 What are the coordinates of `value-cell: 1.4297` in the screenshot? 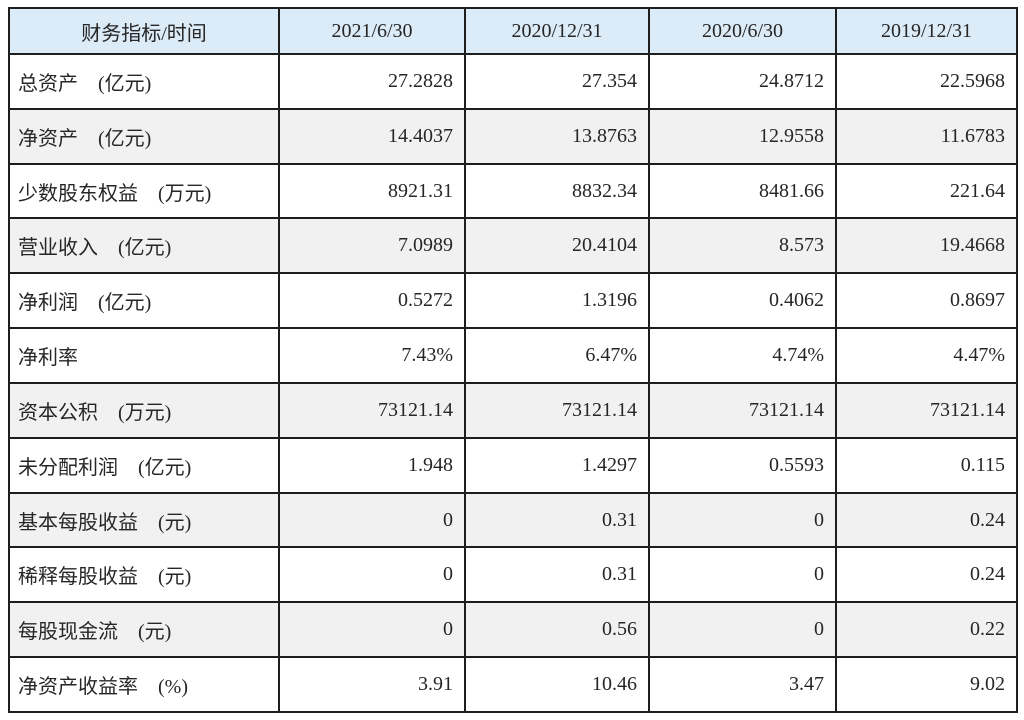 It's located at (557, 465).